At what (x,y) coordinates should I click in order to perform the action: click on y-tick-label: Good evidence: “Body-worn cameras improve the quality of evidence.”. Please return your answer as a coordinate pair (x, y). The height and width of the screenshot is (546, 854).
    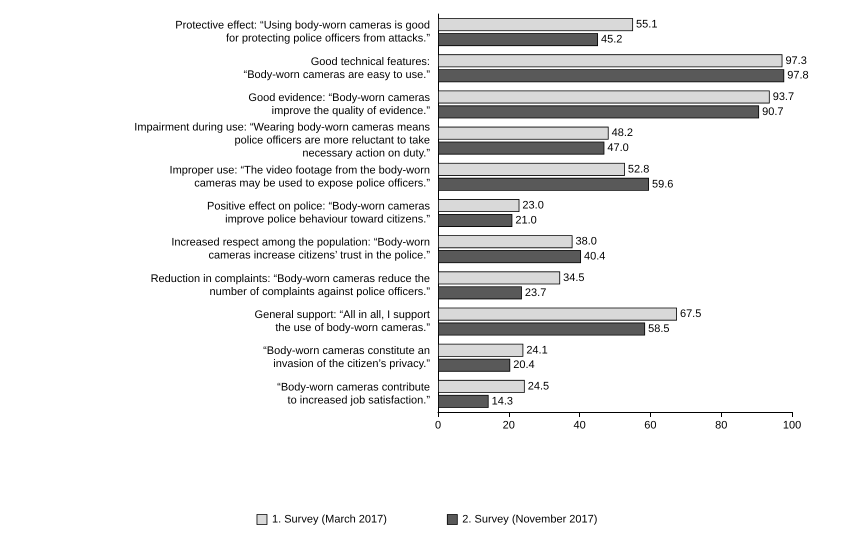
    Looking at the image, I should click on (339, 104).